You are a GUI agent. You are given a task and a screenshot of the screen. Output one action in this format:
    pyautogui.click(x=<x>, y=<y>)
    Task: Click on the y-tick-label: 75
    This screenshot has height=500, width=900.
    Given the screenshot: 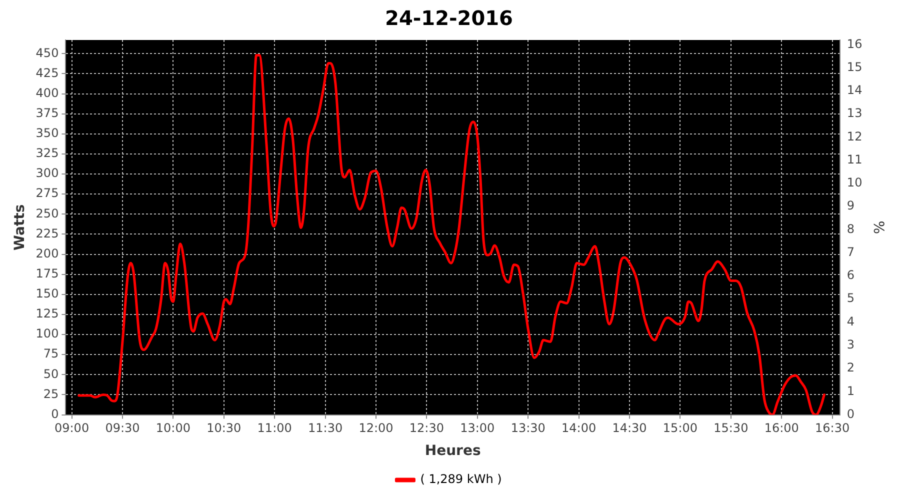 What is the action you would take?
    pyautogui.click(x=51, y=353)
    